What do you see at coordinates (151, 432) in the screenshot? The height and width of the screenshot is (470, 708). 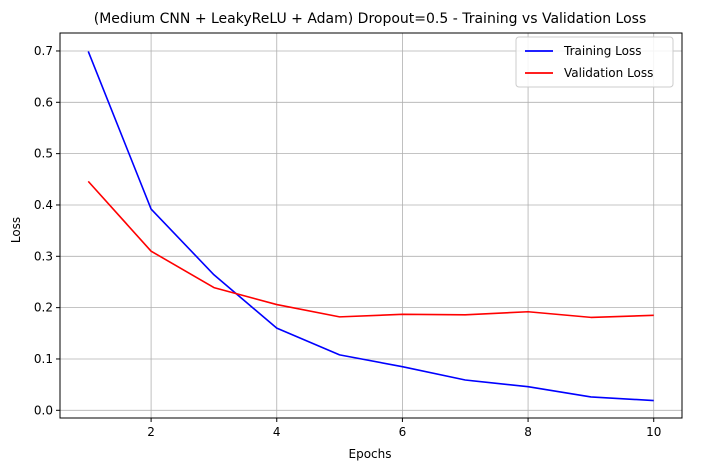 I see `x-tick-label: 2` at bounding box center [151, 432].